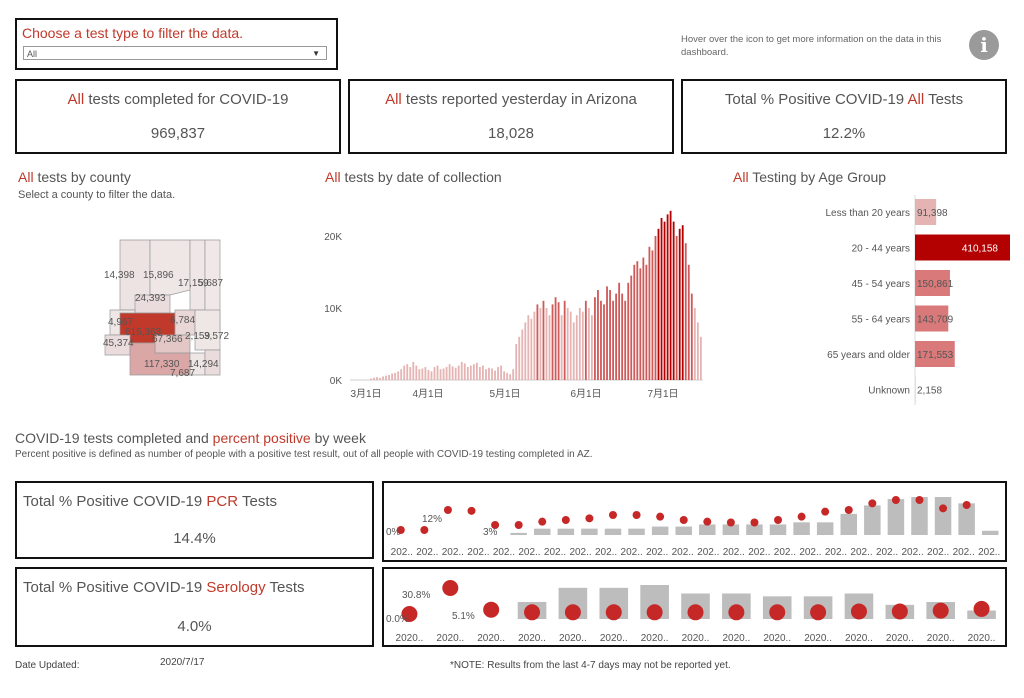 The image size is (1024, 698). What do you see at coordinates (980, 249) in the screenshot?
I see `age-value-label: 410,158` at bounding box center [980, 249].